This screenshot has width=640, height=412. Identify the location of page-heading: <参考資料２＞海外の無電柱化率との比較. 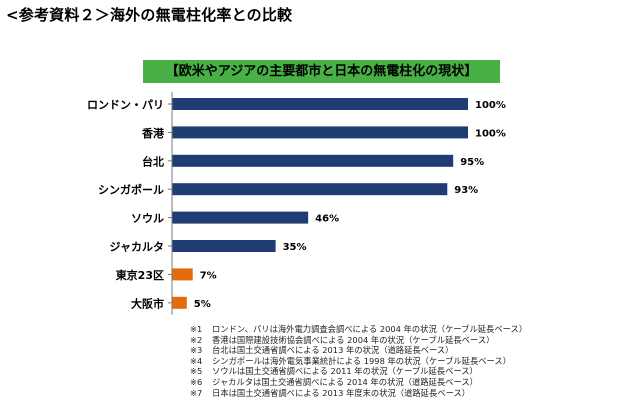
(149, 15).